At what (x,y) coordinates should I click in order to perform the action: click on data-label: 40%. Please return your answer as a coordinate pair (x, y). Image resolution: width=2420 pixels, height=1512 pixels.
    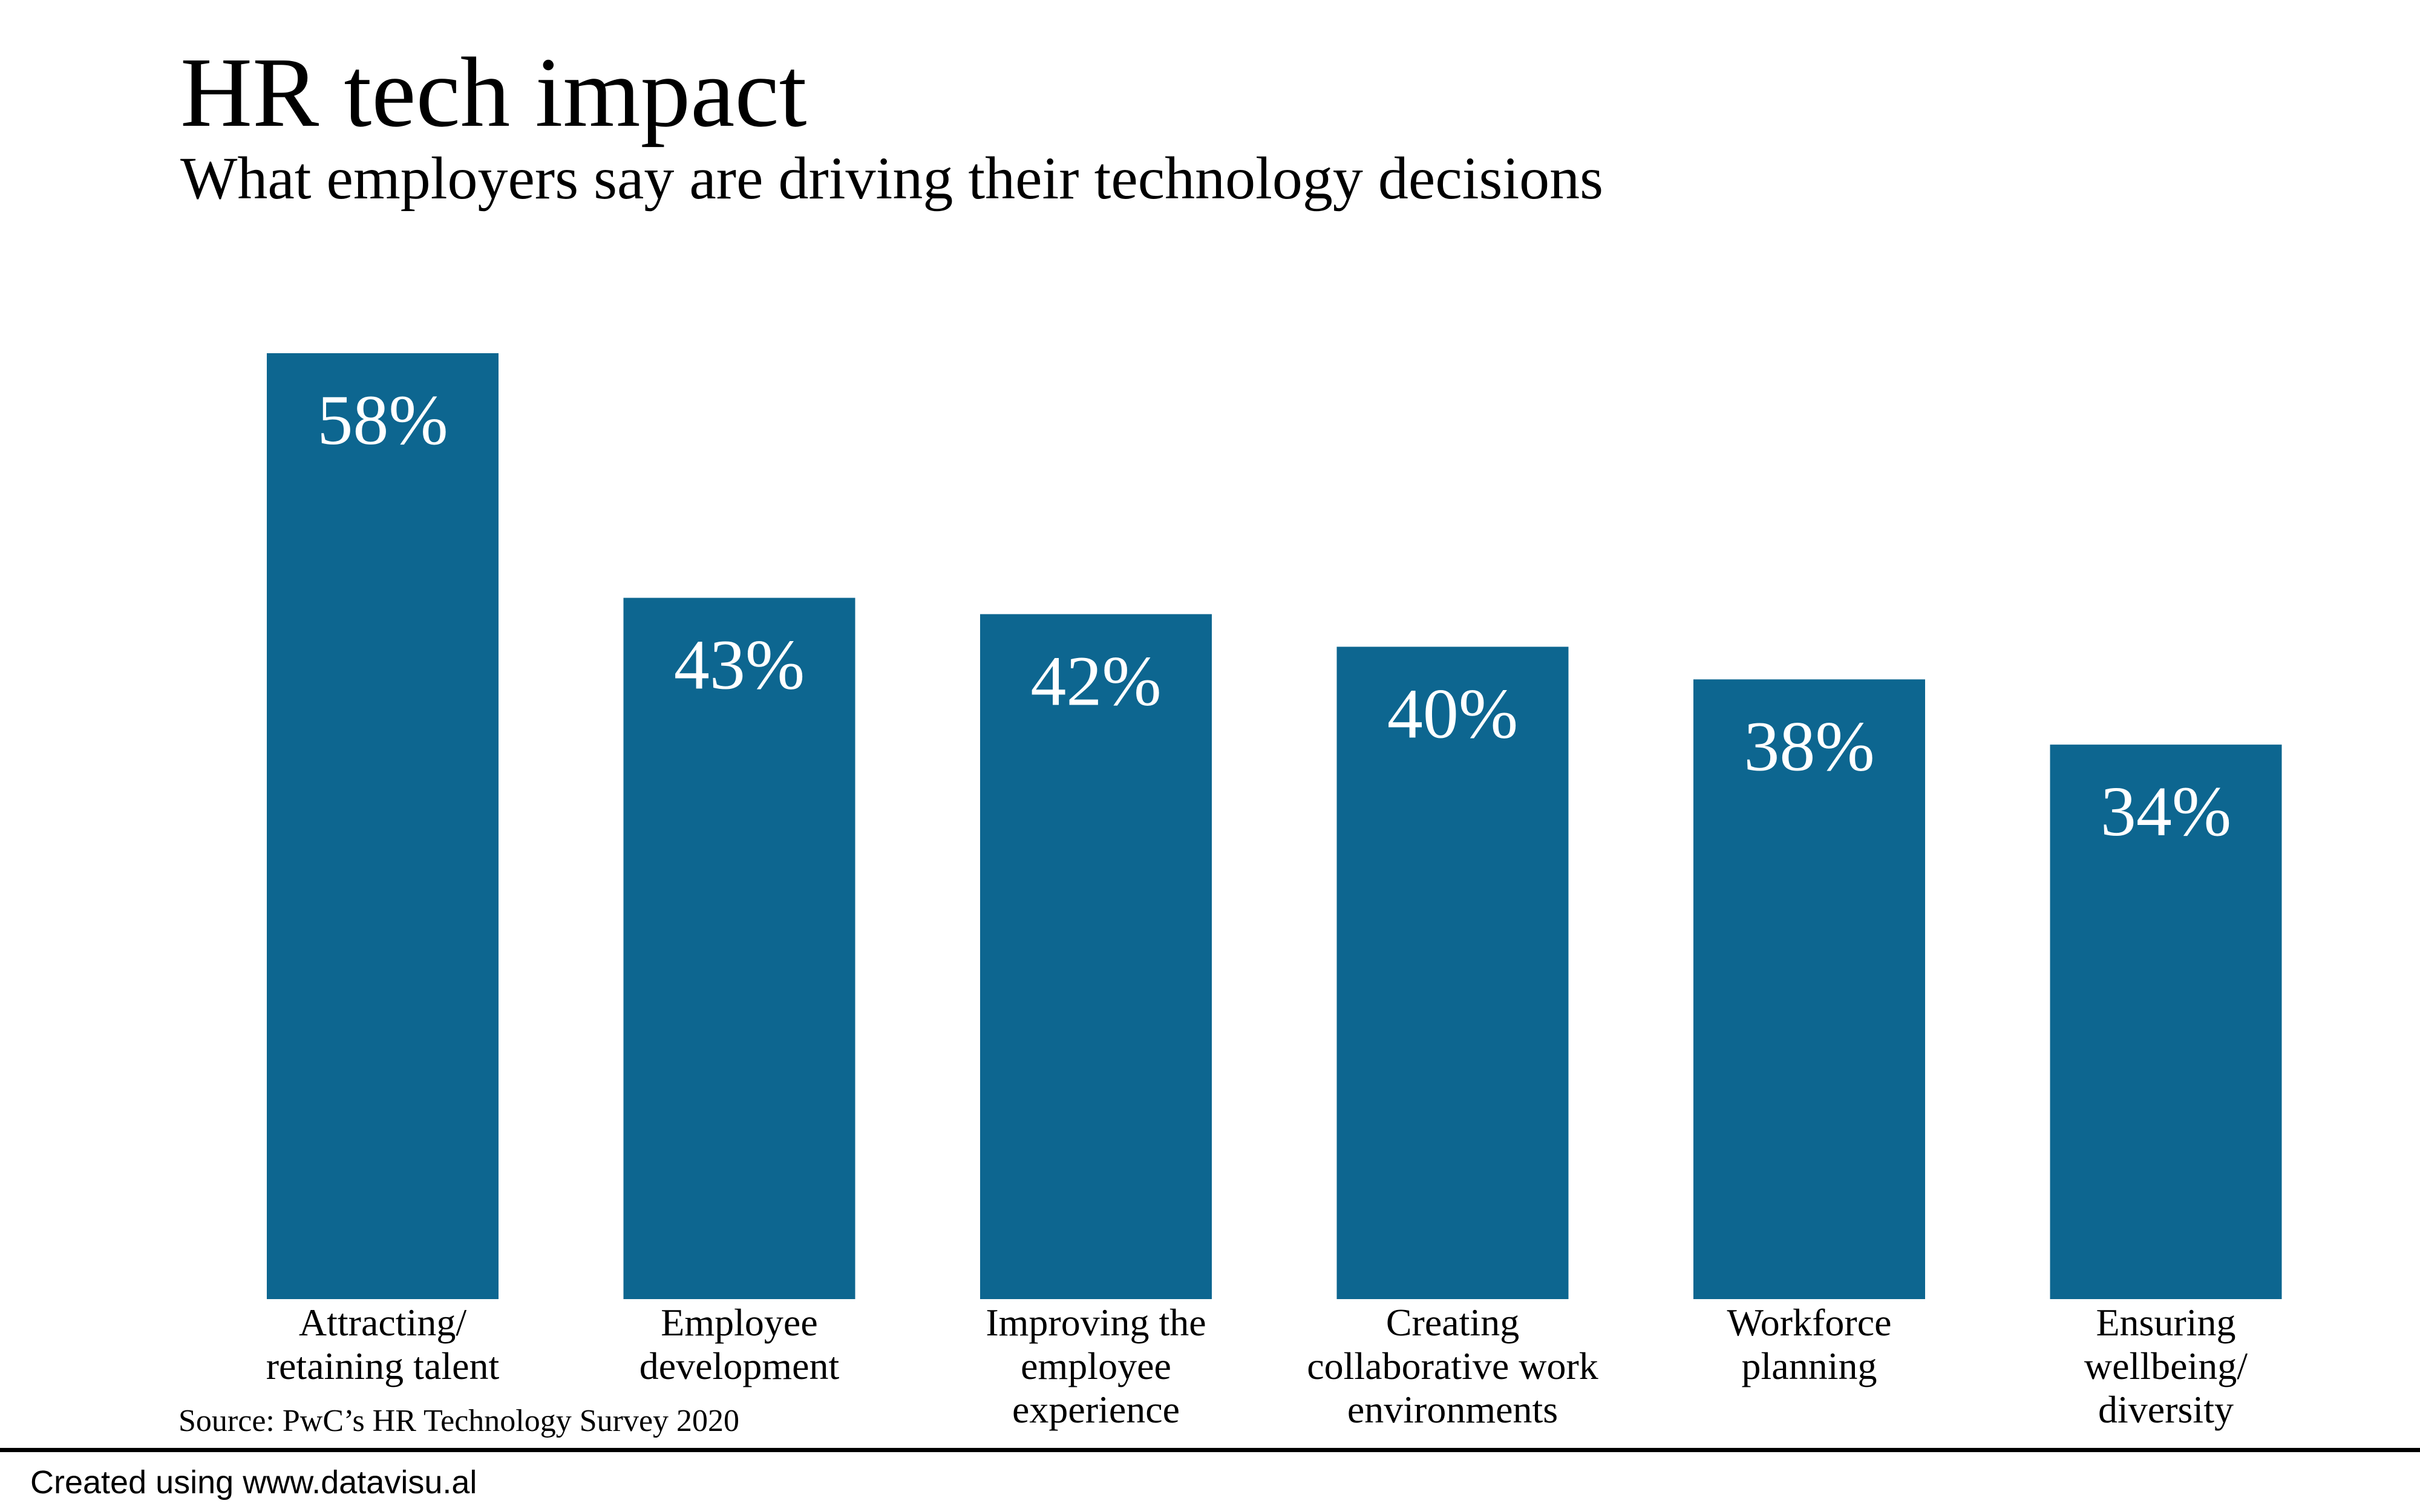
    Looking at the image, I should click on (1452, 713).